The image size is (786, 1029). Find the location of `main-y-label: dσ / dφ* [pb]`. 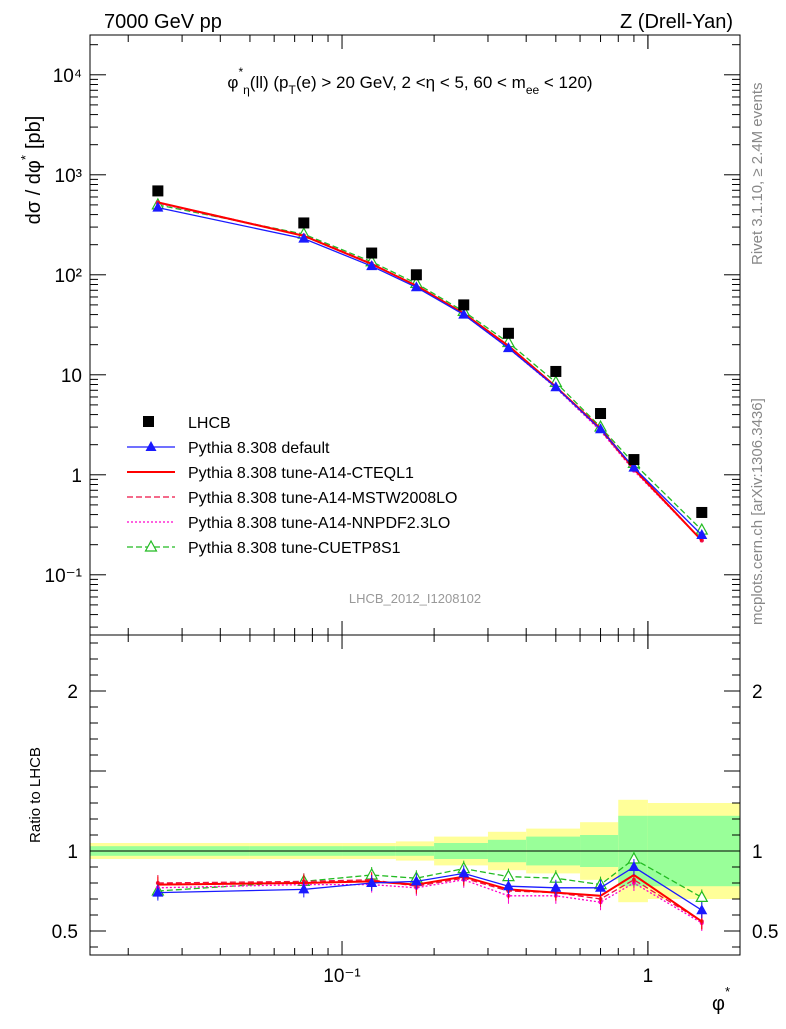

main-y-label: dσ / dφ* [pb] is located at coordinates (31, 170).